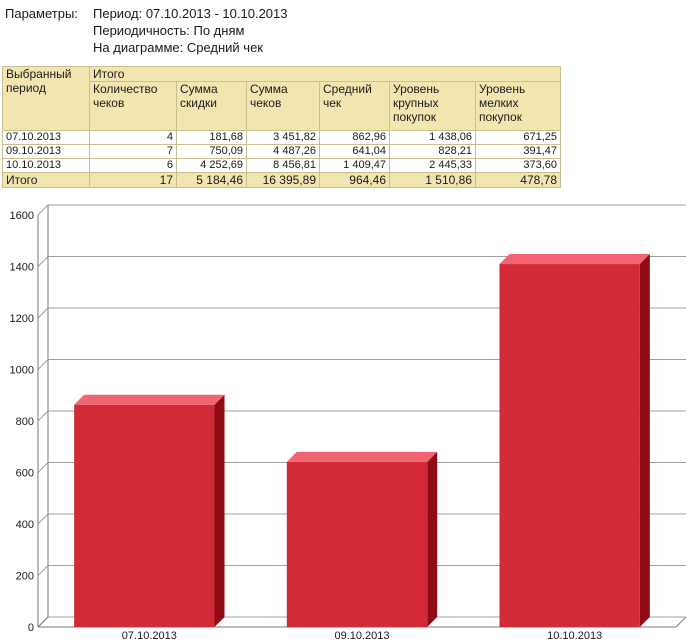 The height and width of the screenshot is (644, 695). Describe the element at coordinates (133, 137) in the screenshot. I see `table-cell: 4` at that location.